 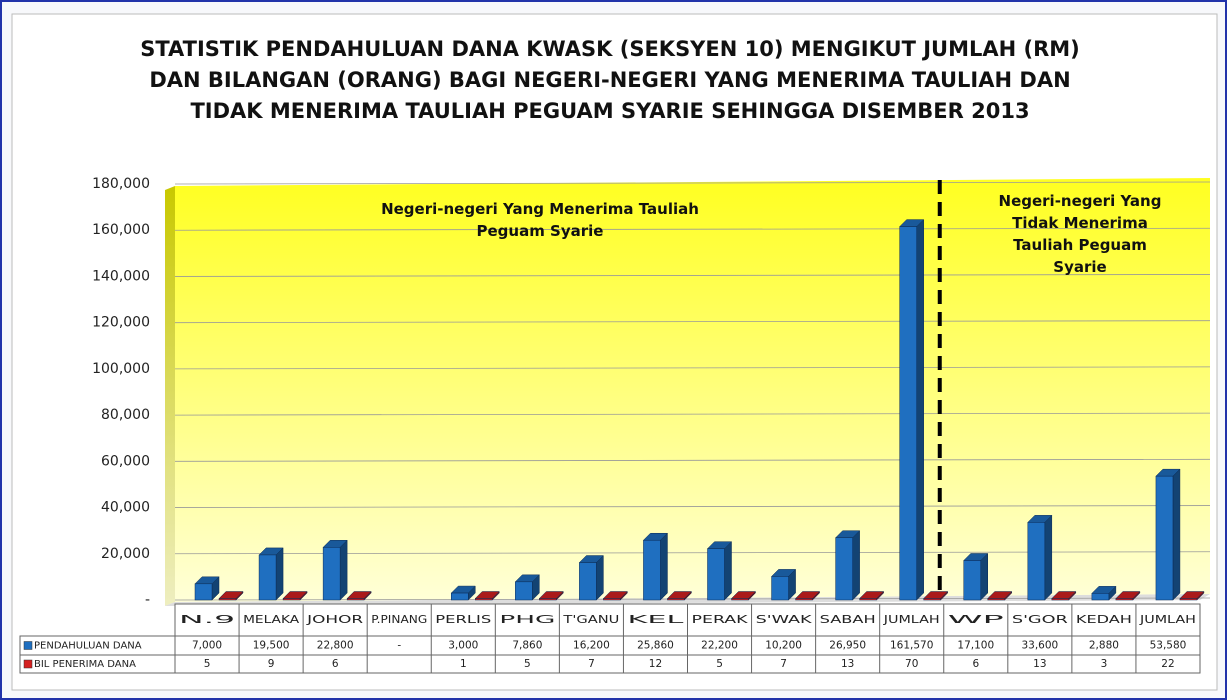 I want to click on table-value: 2,880, so click(x=1104, y=646).